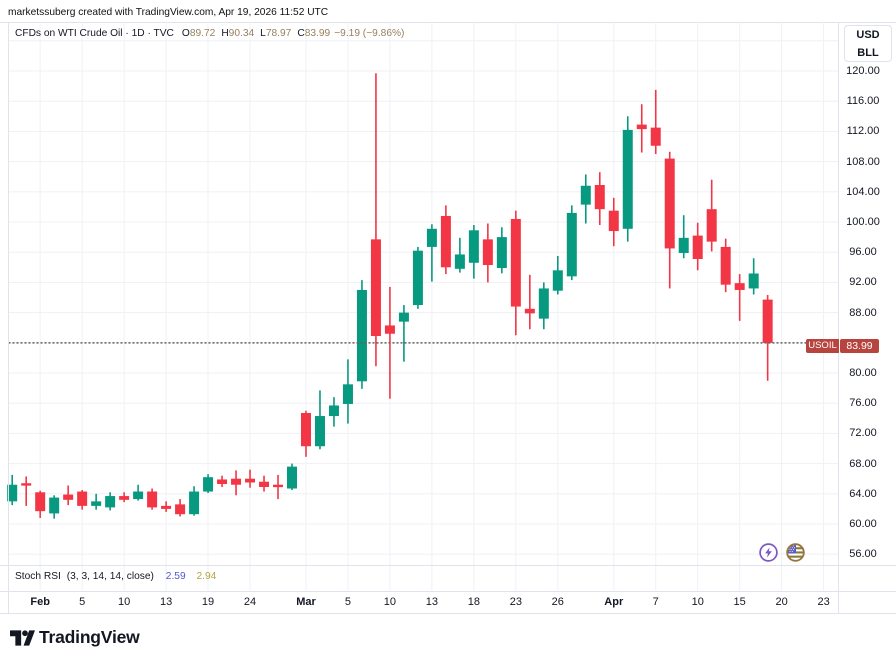 This screenshot has width=896, height=662. Describe the element at coordinates (89, 637) in the screenshot. I see `tradingview-logo-text: TradingView` at that location.